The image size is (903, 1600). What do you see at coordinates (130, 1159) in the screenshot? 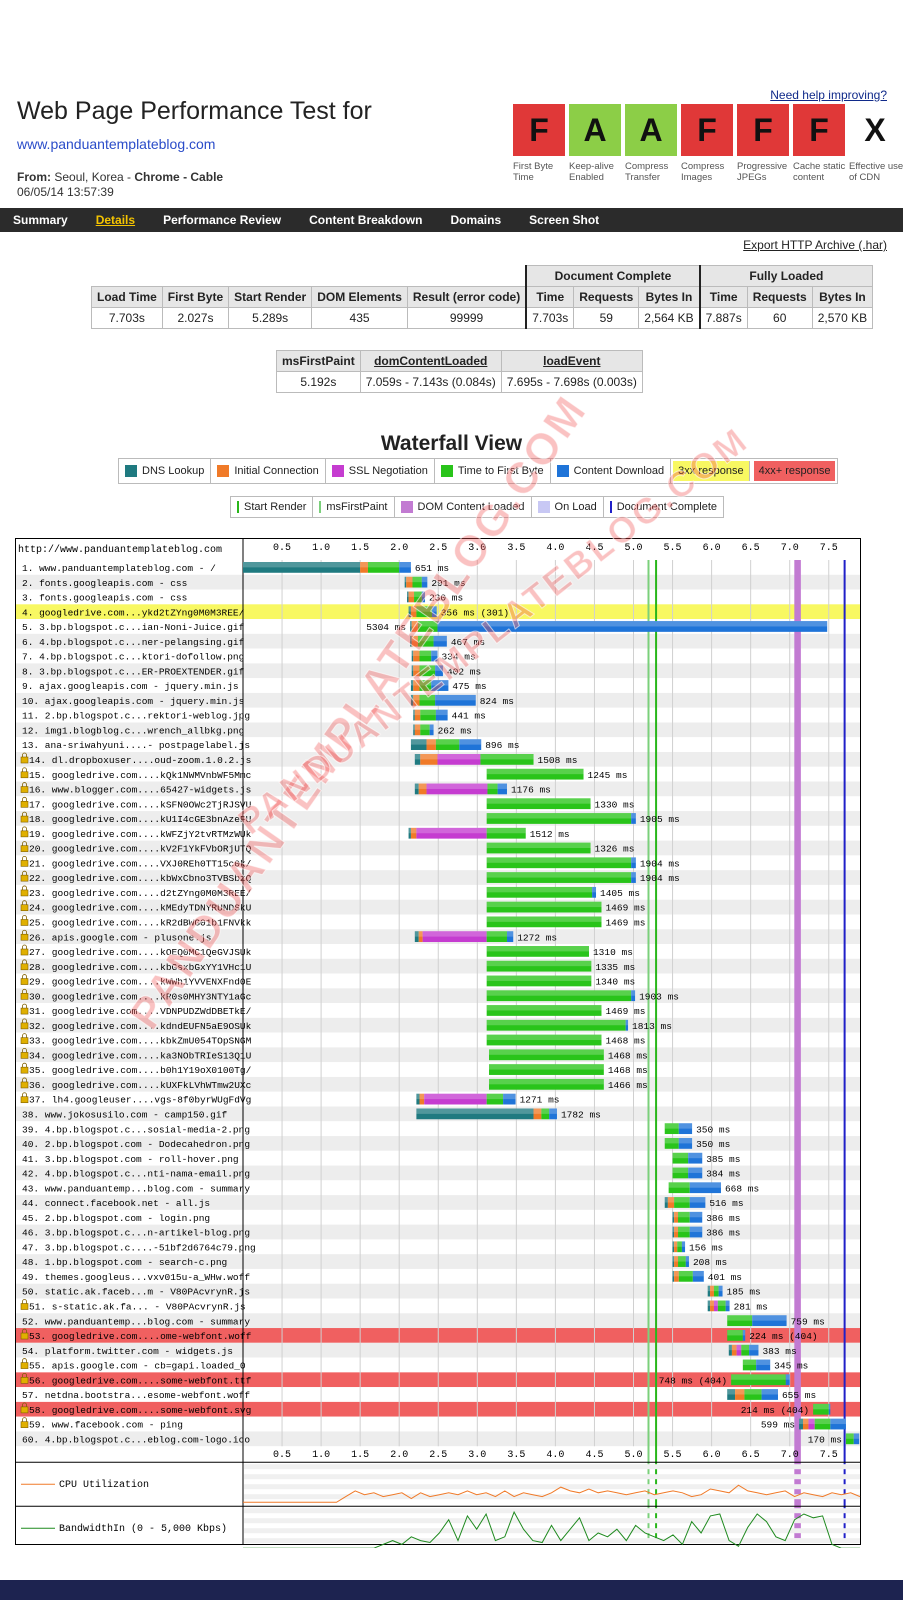
I see `request-name: 41. 3.bp.blogspot.com - roll-hover.png` at bounding box center [130, 1159].